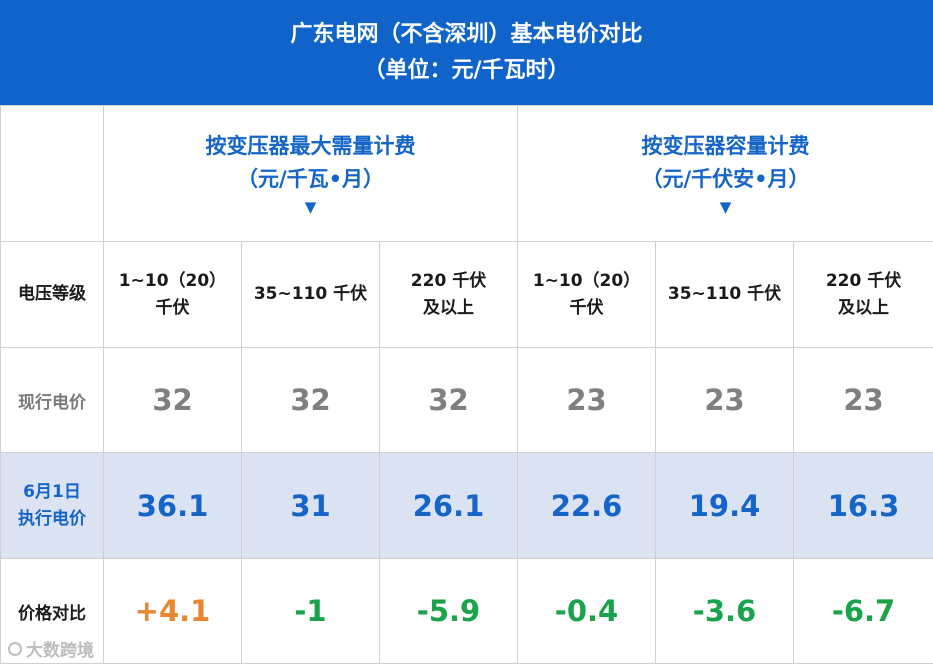  Describe the element at coordinates (310, 145) in the screenshot. I see `group-title: 按变压器最大需量计费` at that location.